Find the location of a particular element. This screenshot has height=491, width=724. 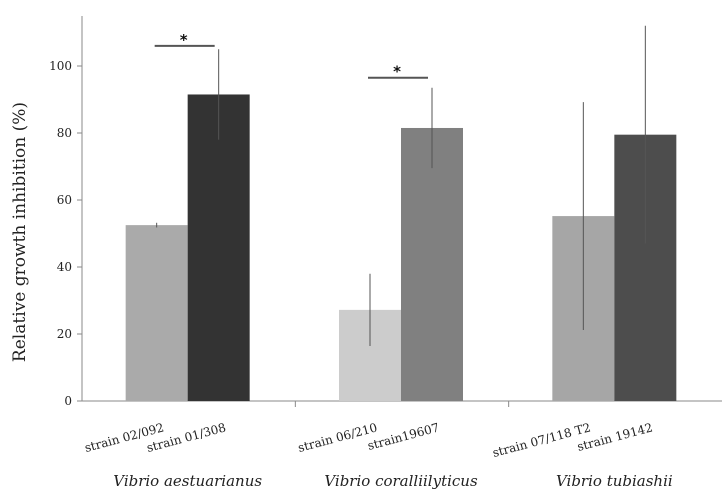

group-label: Vibrio aestuarianus is located at coordinates (187, 481).